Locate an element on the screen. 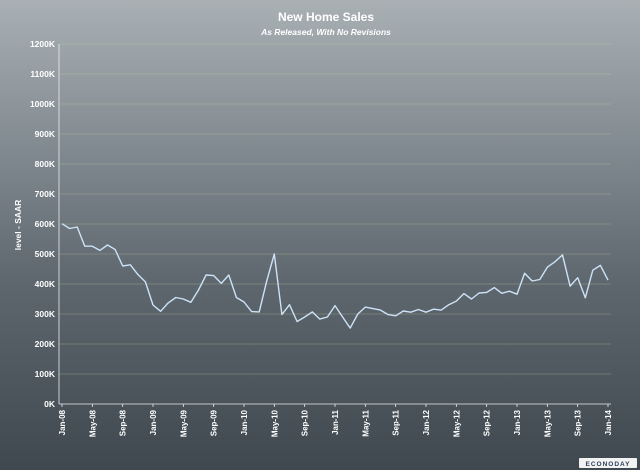  x-tick-label: Sep-11 is located at coordinates (396, 422).